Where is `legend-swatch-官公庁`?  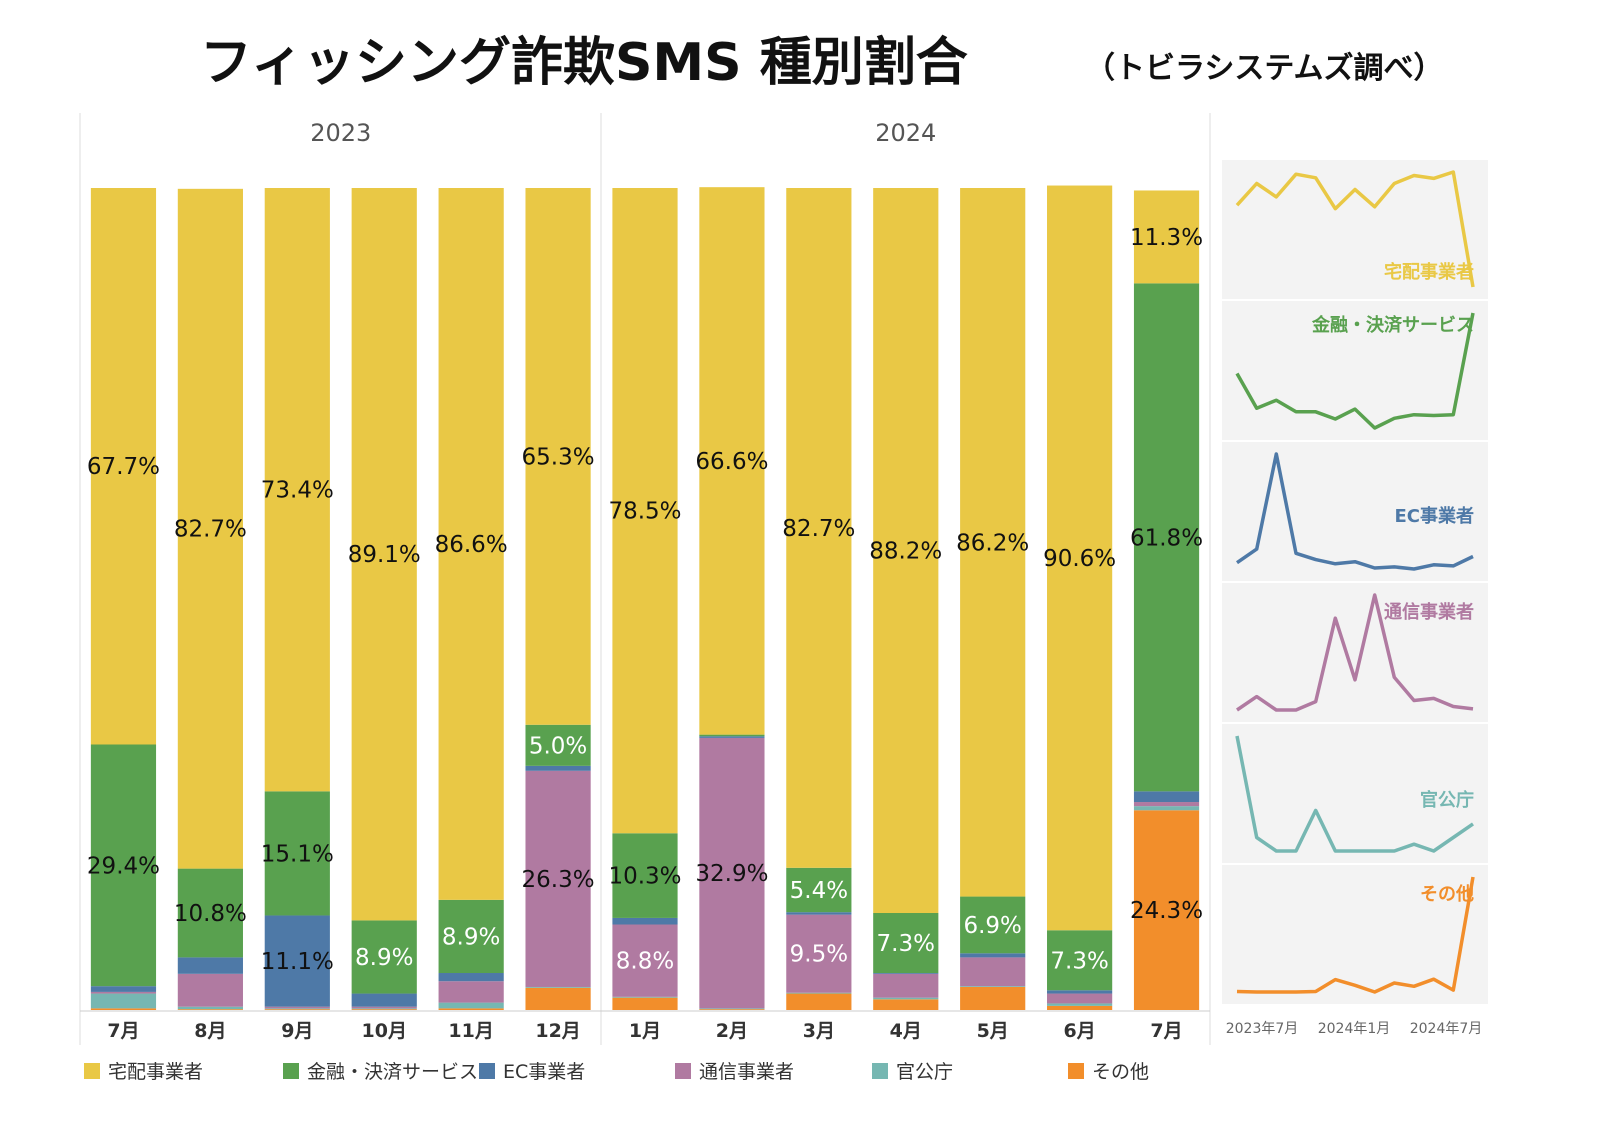
legend-swatch-官公庁 is located at coordinates (880, 1071).